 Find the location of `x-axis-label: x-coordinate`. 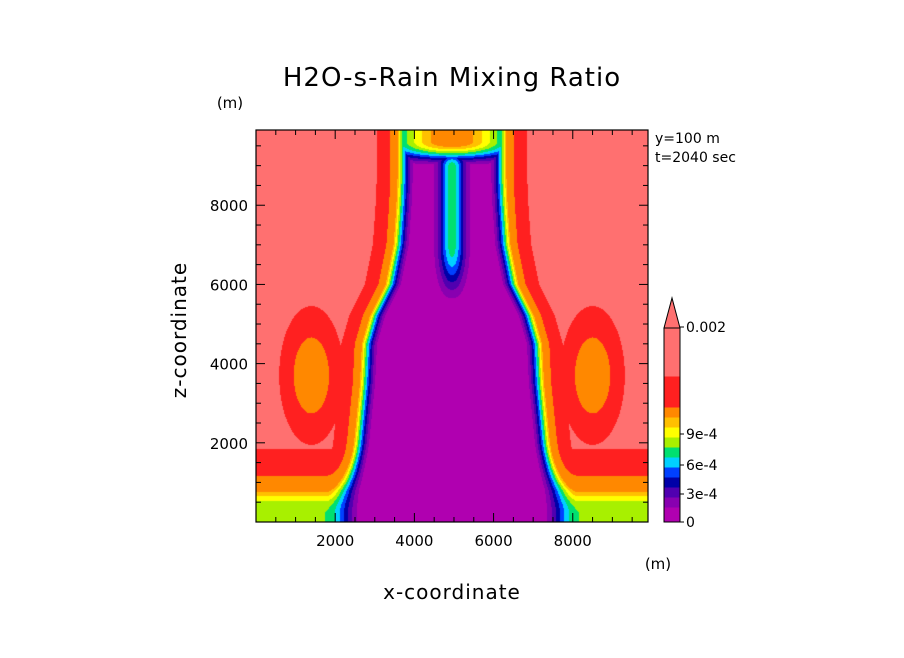

x-axis-label: x-coordinate is located at coordinates (452, 592).